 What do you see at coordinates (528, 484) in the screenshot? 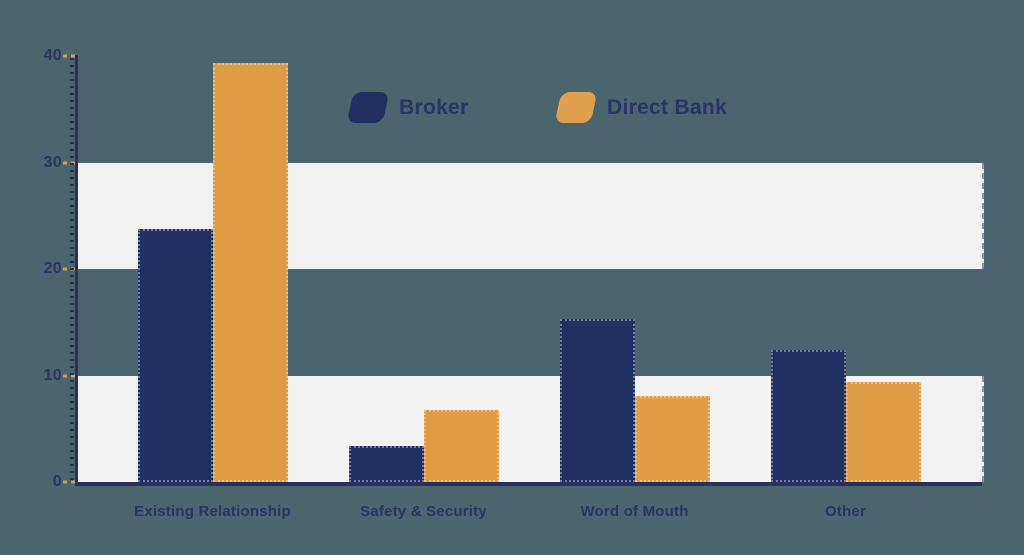
I see `x-axis-line` at bounding box center [528, 484].